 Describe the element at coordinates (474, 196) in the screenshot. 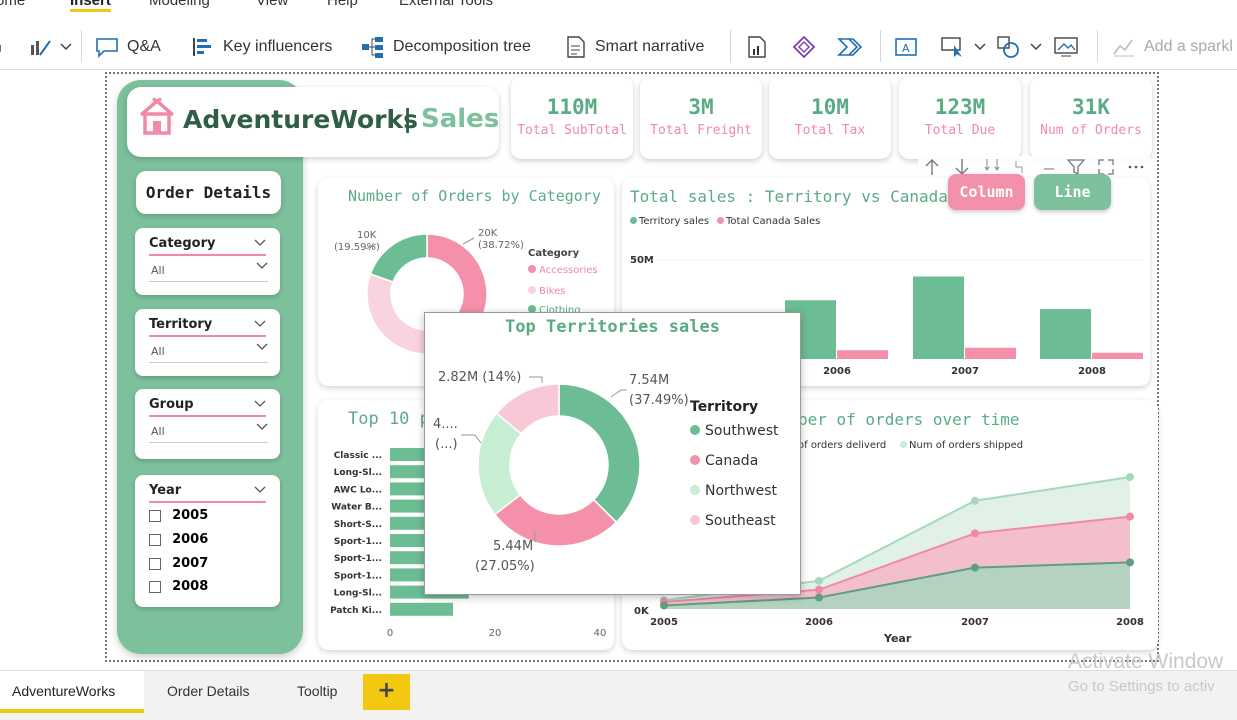

I see `chart-title: Number of Orders by Category` at that location.